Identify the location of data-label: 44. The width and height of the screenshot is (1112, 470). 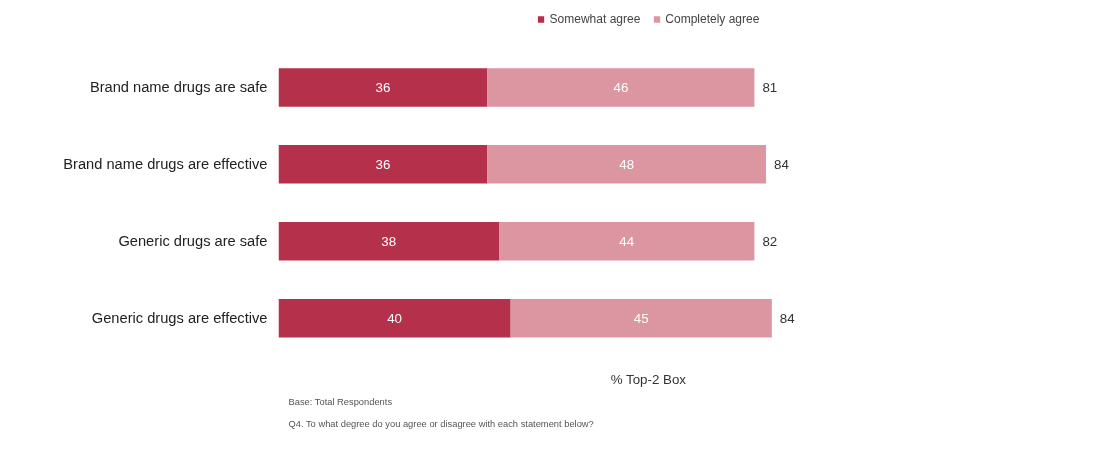
(627, 241).